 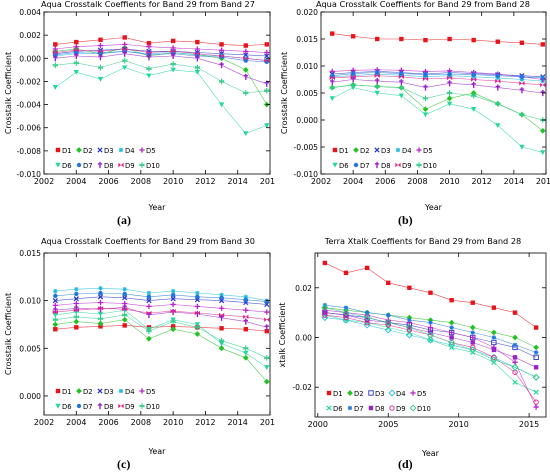 I want to click on series-line-c-D4, so click(x=161, y=294).